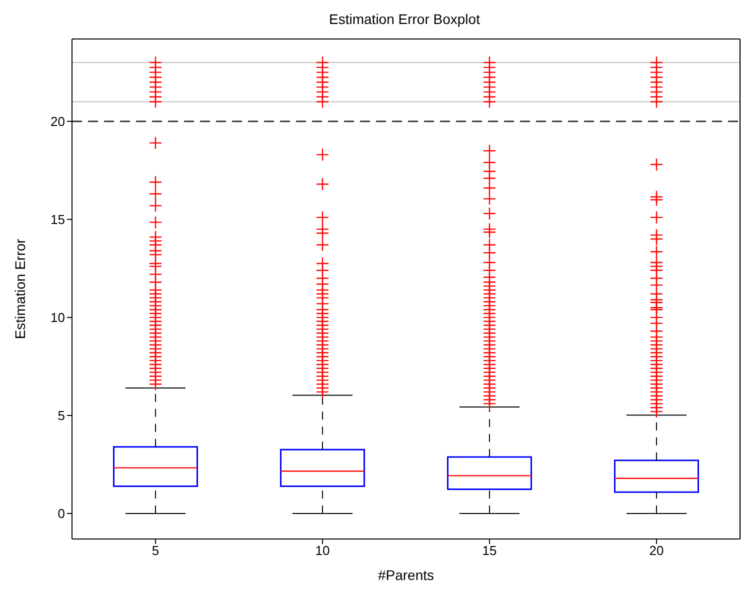 Image resolution: width=741 pixels, height=600 pixels. What do you see at coordinates (57, 121) in the screenshot?
I see `y-tick-label: 20` at bounding box center [57, 121].